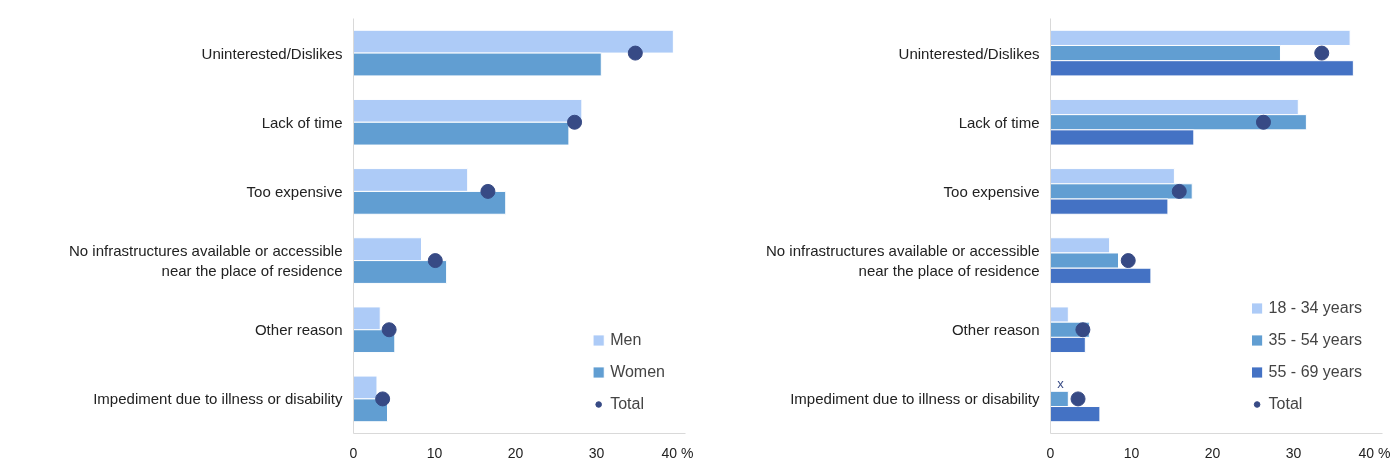 The height and width of the screenshot is (463, 1394). Describe the element at coordinates (1315, 340) in the screenshot. I see `legend-label: 35 - 54 years` at that location.